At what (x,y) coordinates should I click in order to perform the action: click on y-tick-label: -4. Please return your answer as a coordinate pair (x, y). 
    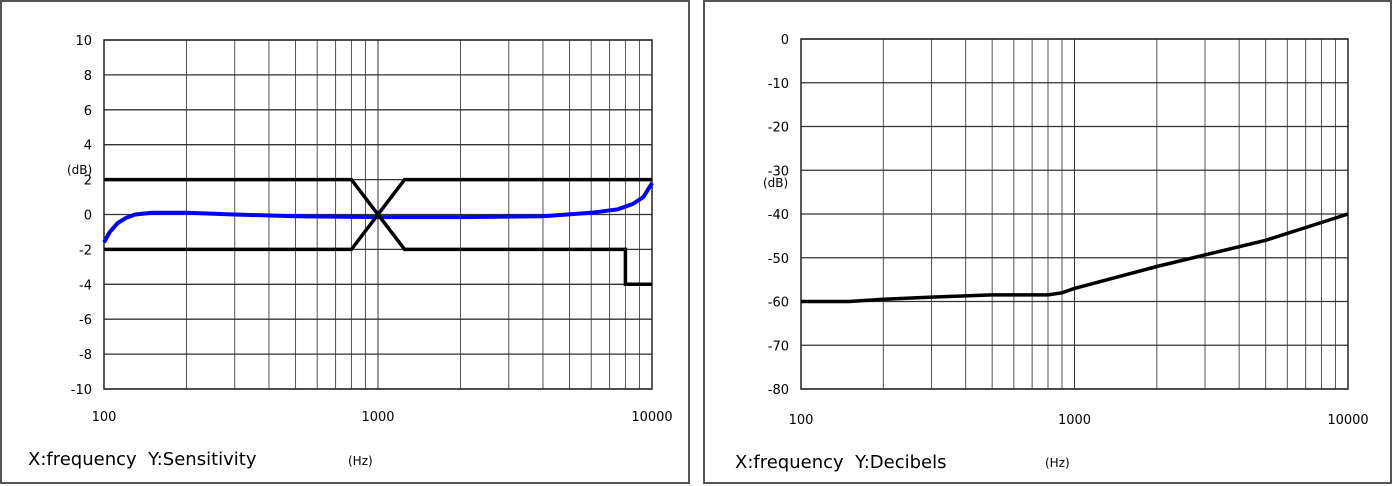
    Looking at the image, I should click on (85, 285).